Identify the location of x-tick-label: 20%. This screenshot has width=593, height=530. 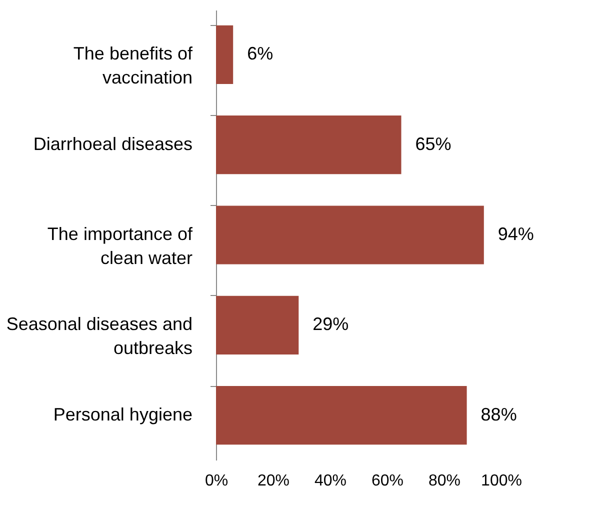
(273, 481).